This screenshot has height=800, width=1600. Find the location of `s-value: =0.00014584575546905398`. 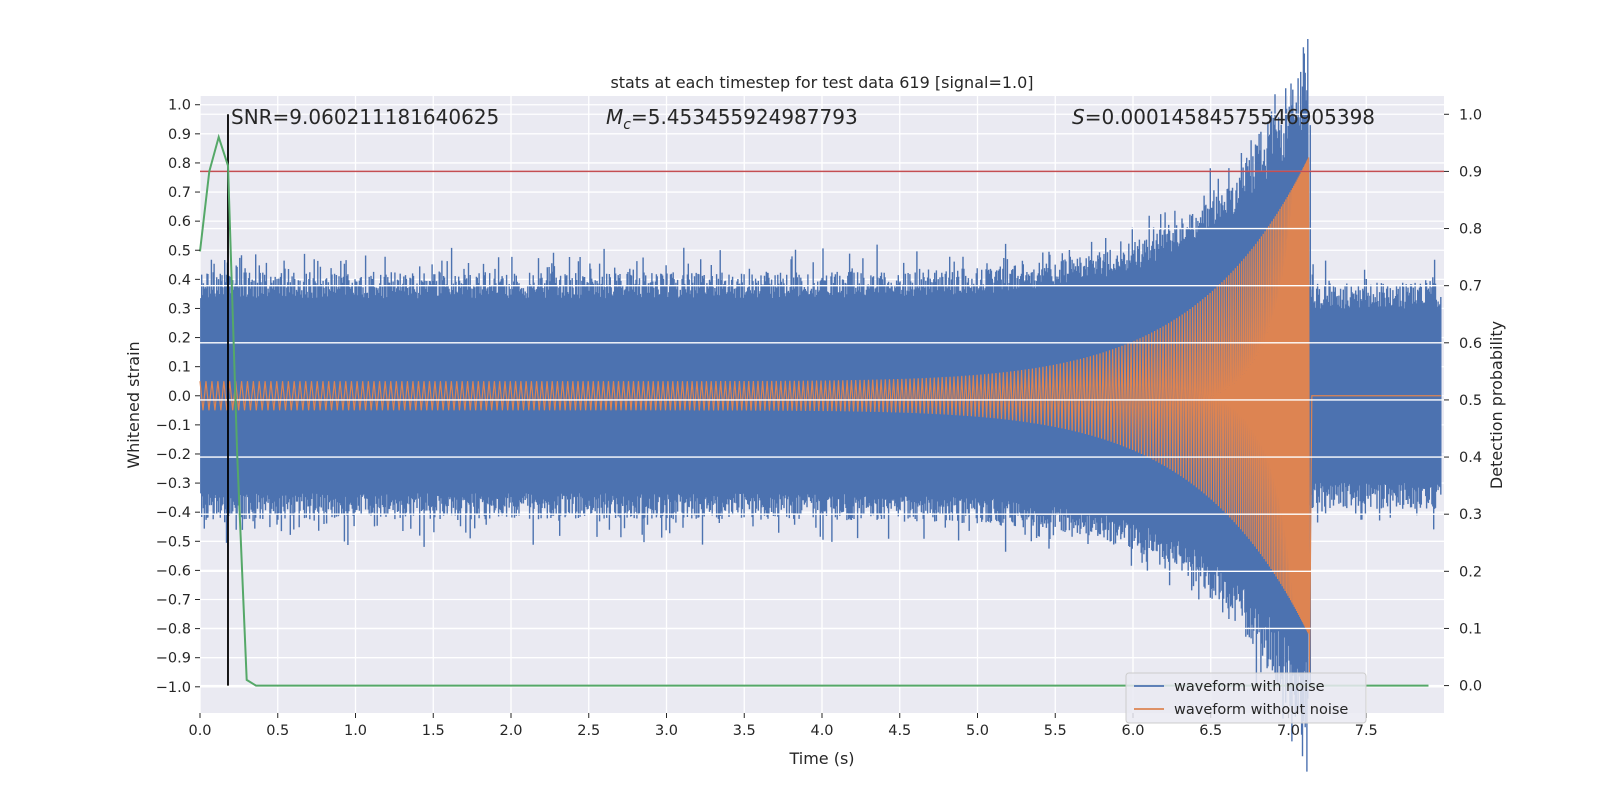

s-value: =0.00014584575546905398 is located at coordinates (1230, 117).